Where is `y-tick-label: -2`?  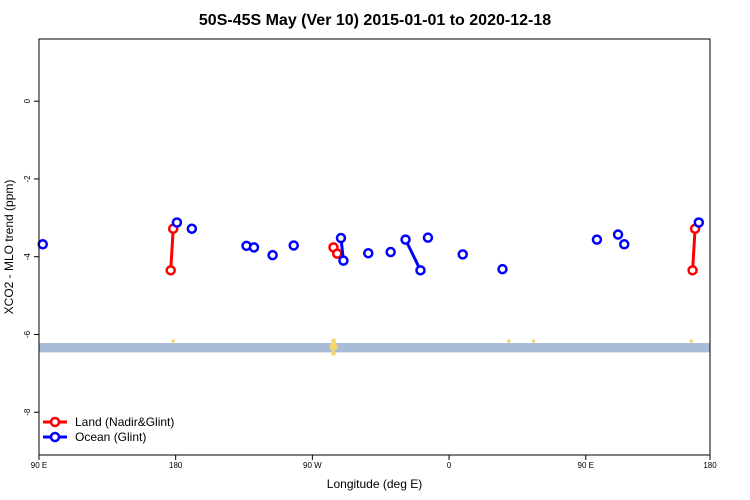 y-tick-label: -2 is located at coordinates (27, 179).